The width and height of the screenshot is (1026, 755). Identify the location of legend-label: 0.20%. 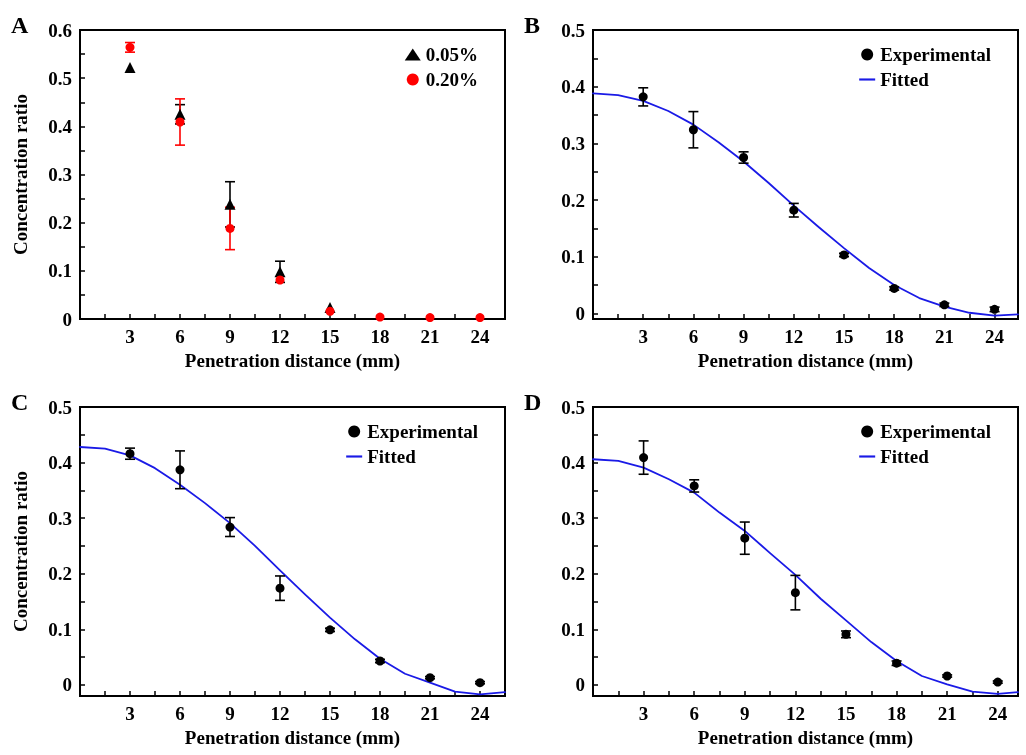
(451, 79).